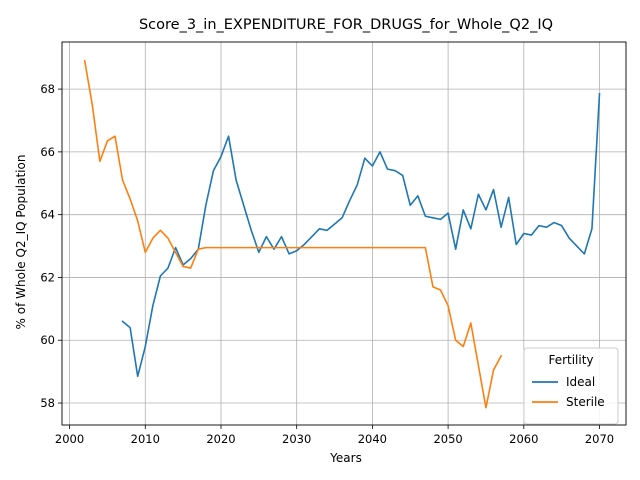 This screenshot has height=480, width=640. Describe the element at coordinates (585, 402) in the screenshot. I see `legend-label-sterile: Sterile` at that location.